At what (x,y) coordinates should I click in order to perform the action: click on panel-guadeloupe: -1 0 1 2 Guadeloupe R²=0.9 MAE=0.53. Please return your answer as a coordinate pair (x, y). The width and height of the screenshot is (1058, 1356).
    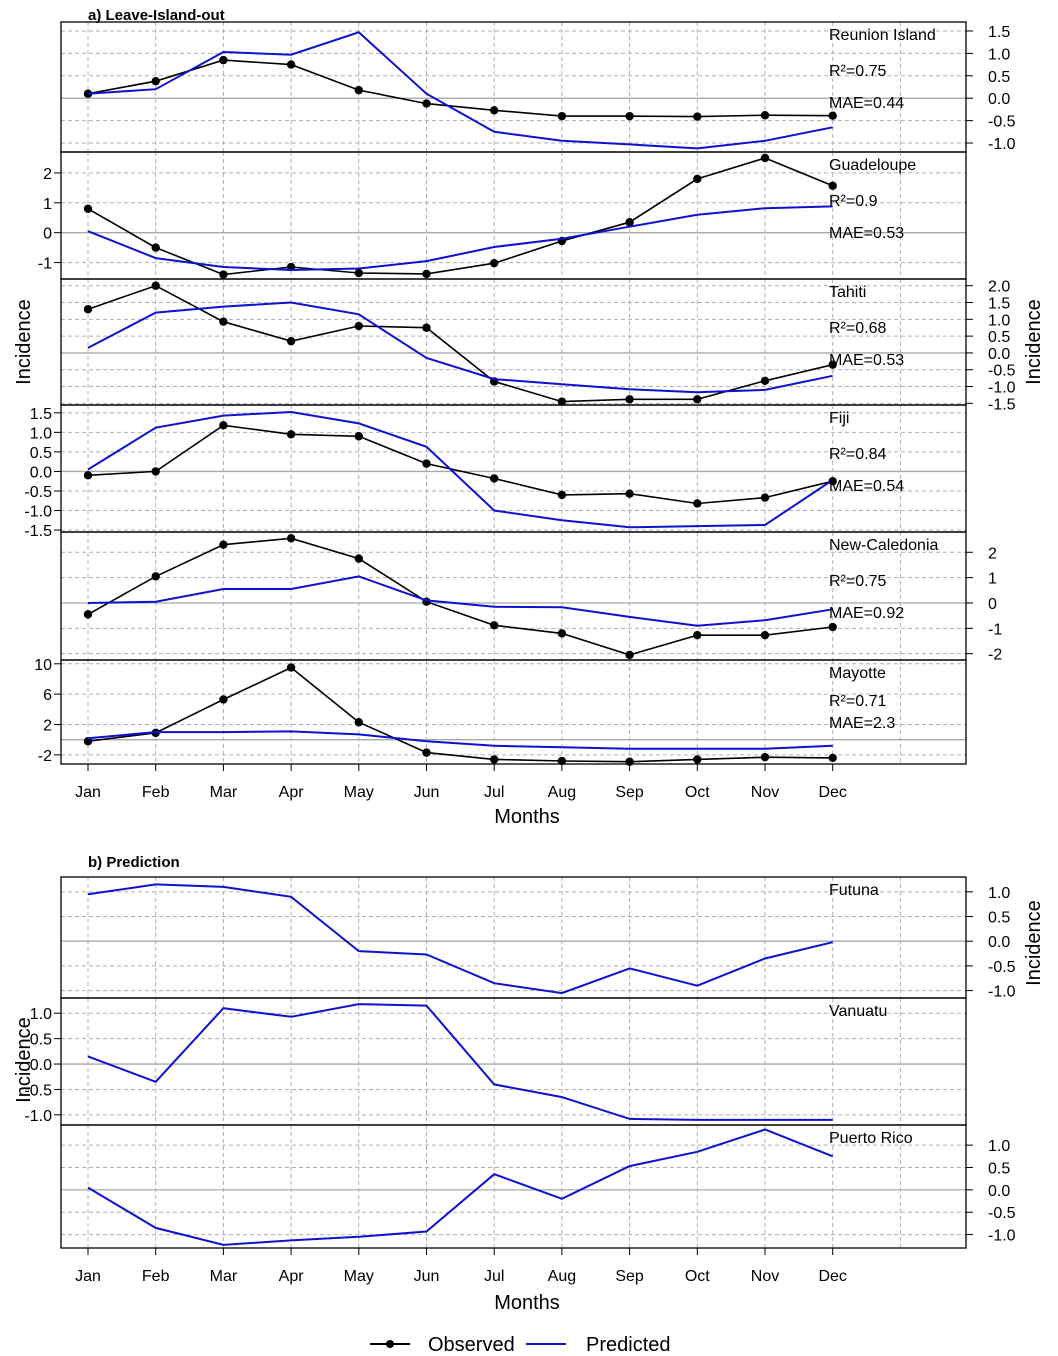
    Looking at the image, I should click on (502, 215).